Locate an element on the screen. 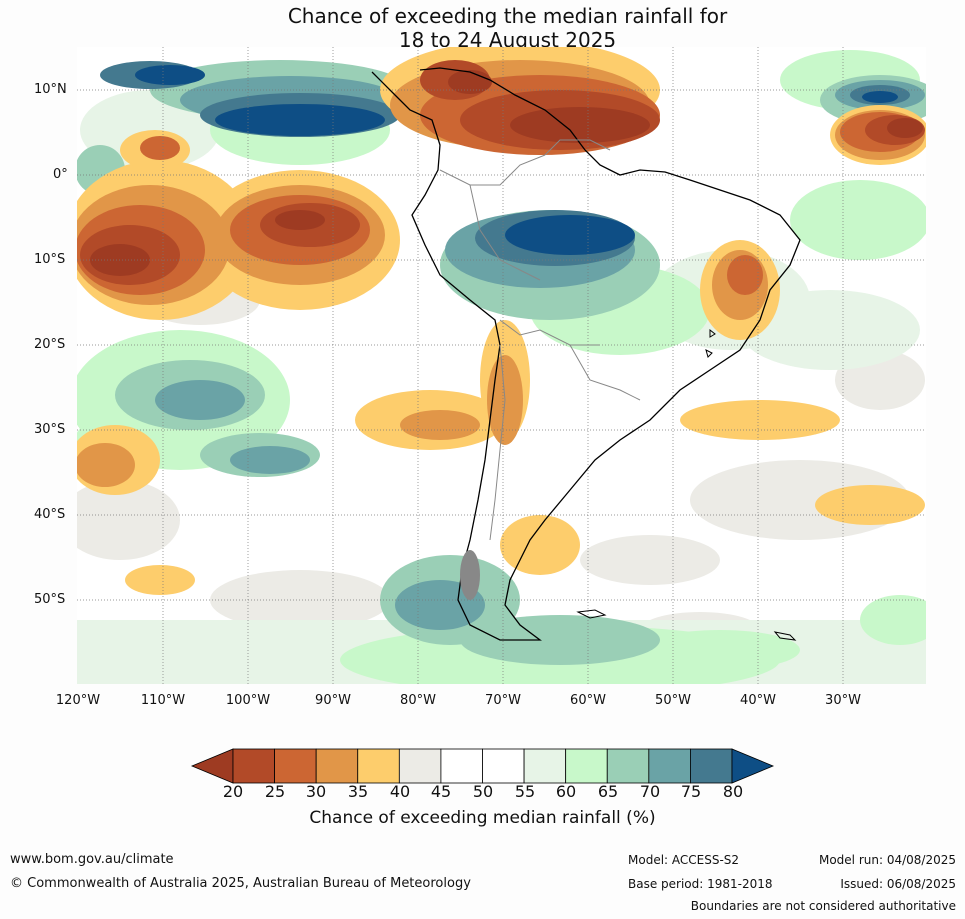 The image size is (965, 919). lat-label-30s: 30°S is located at coordinates (50, 429).